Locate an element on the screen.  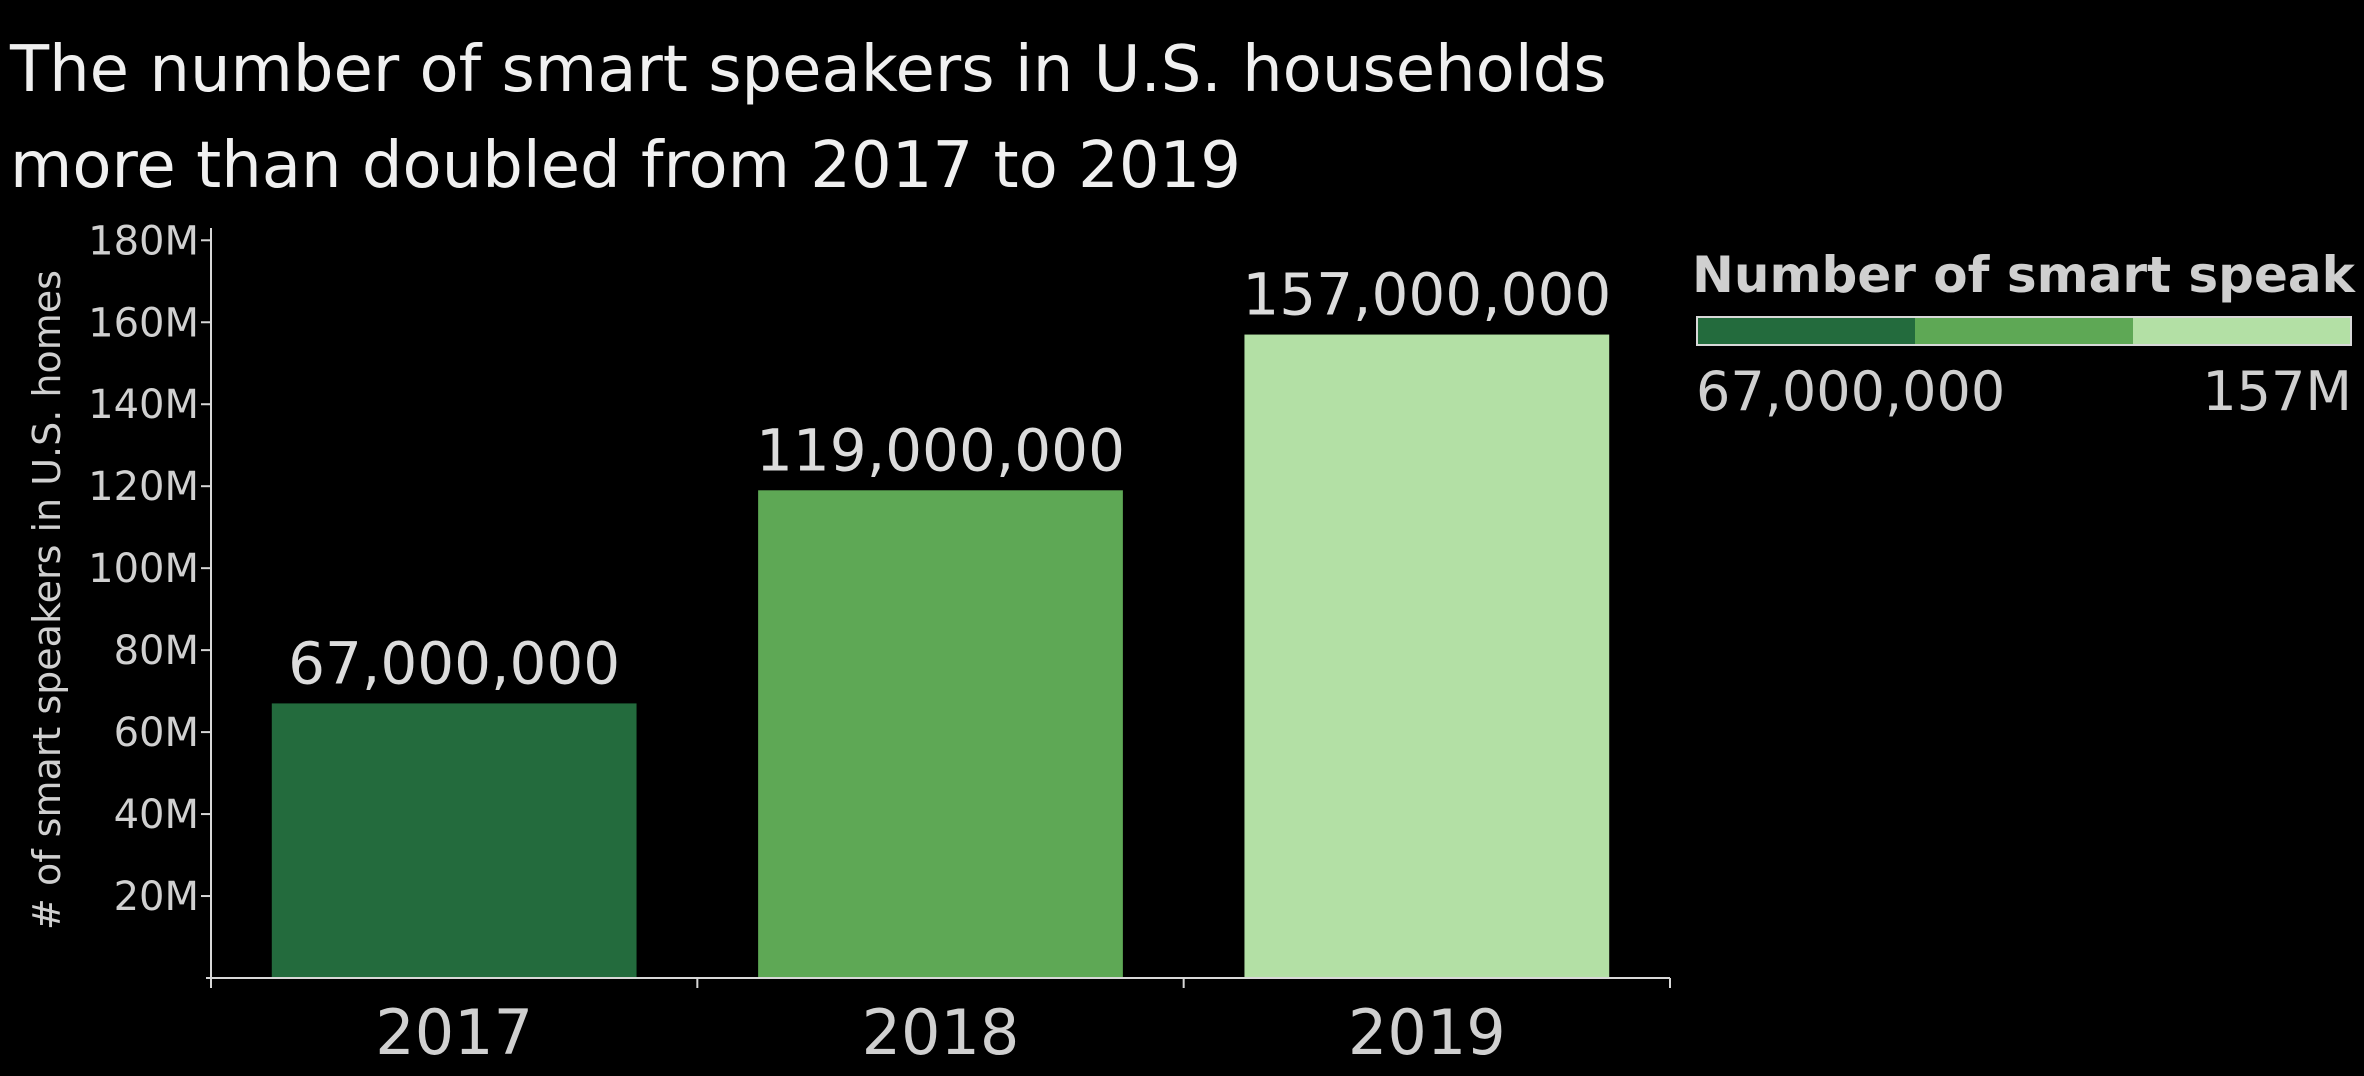
legend-color-ramp is located at coordinates (2024, 331).